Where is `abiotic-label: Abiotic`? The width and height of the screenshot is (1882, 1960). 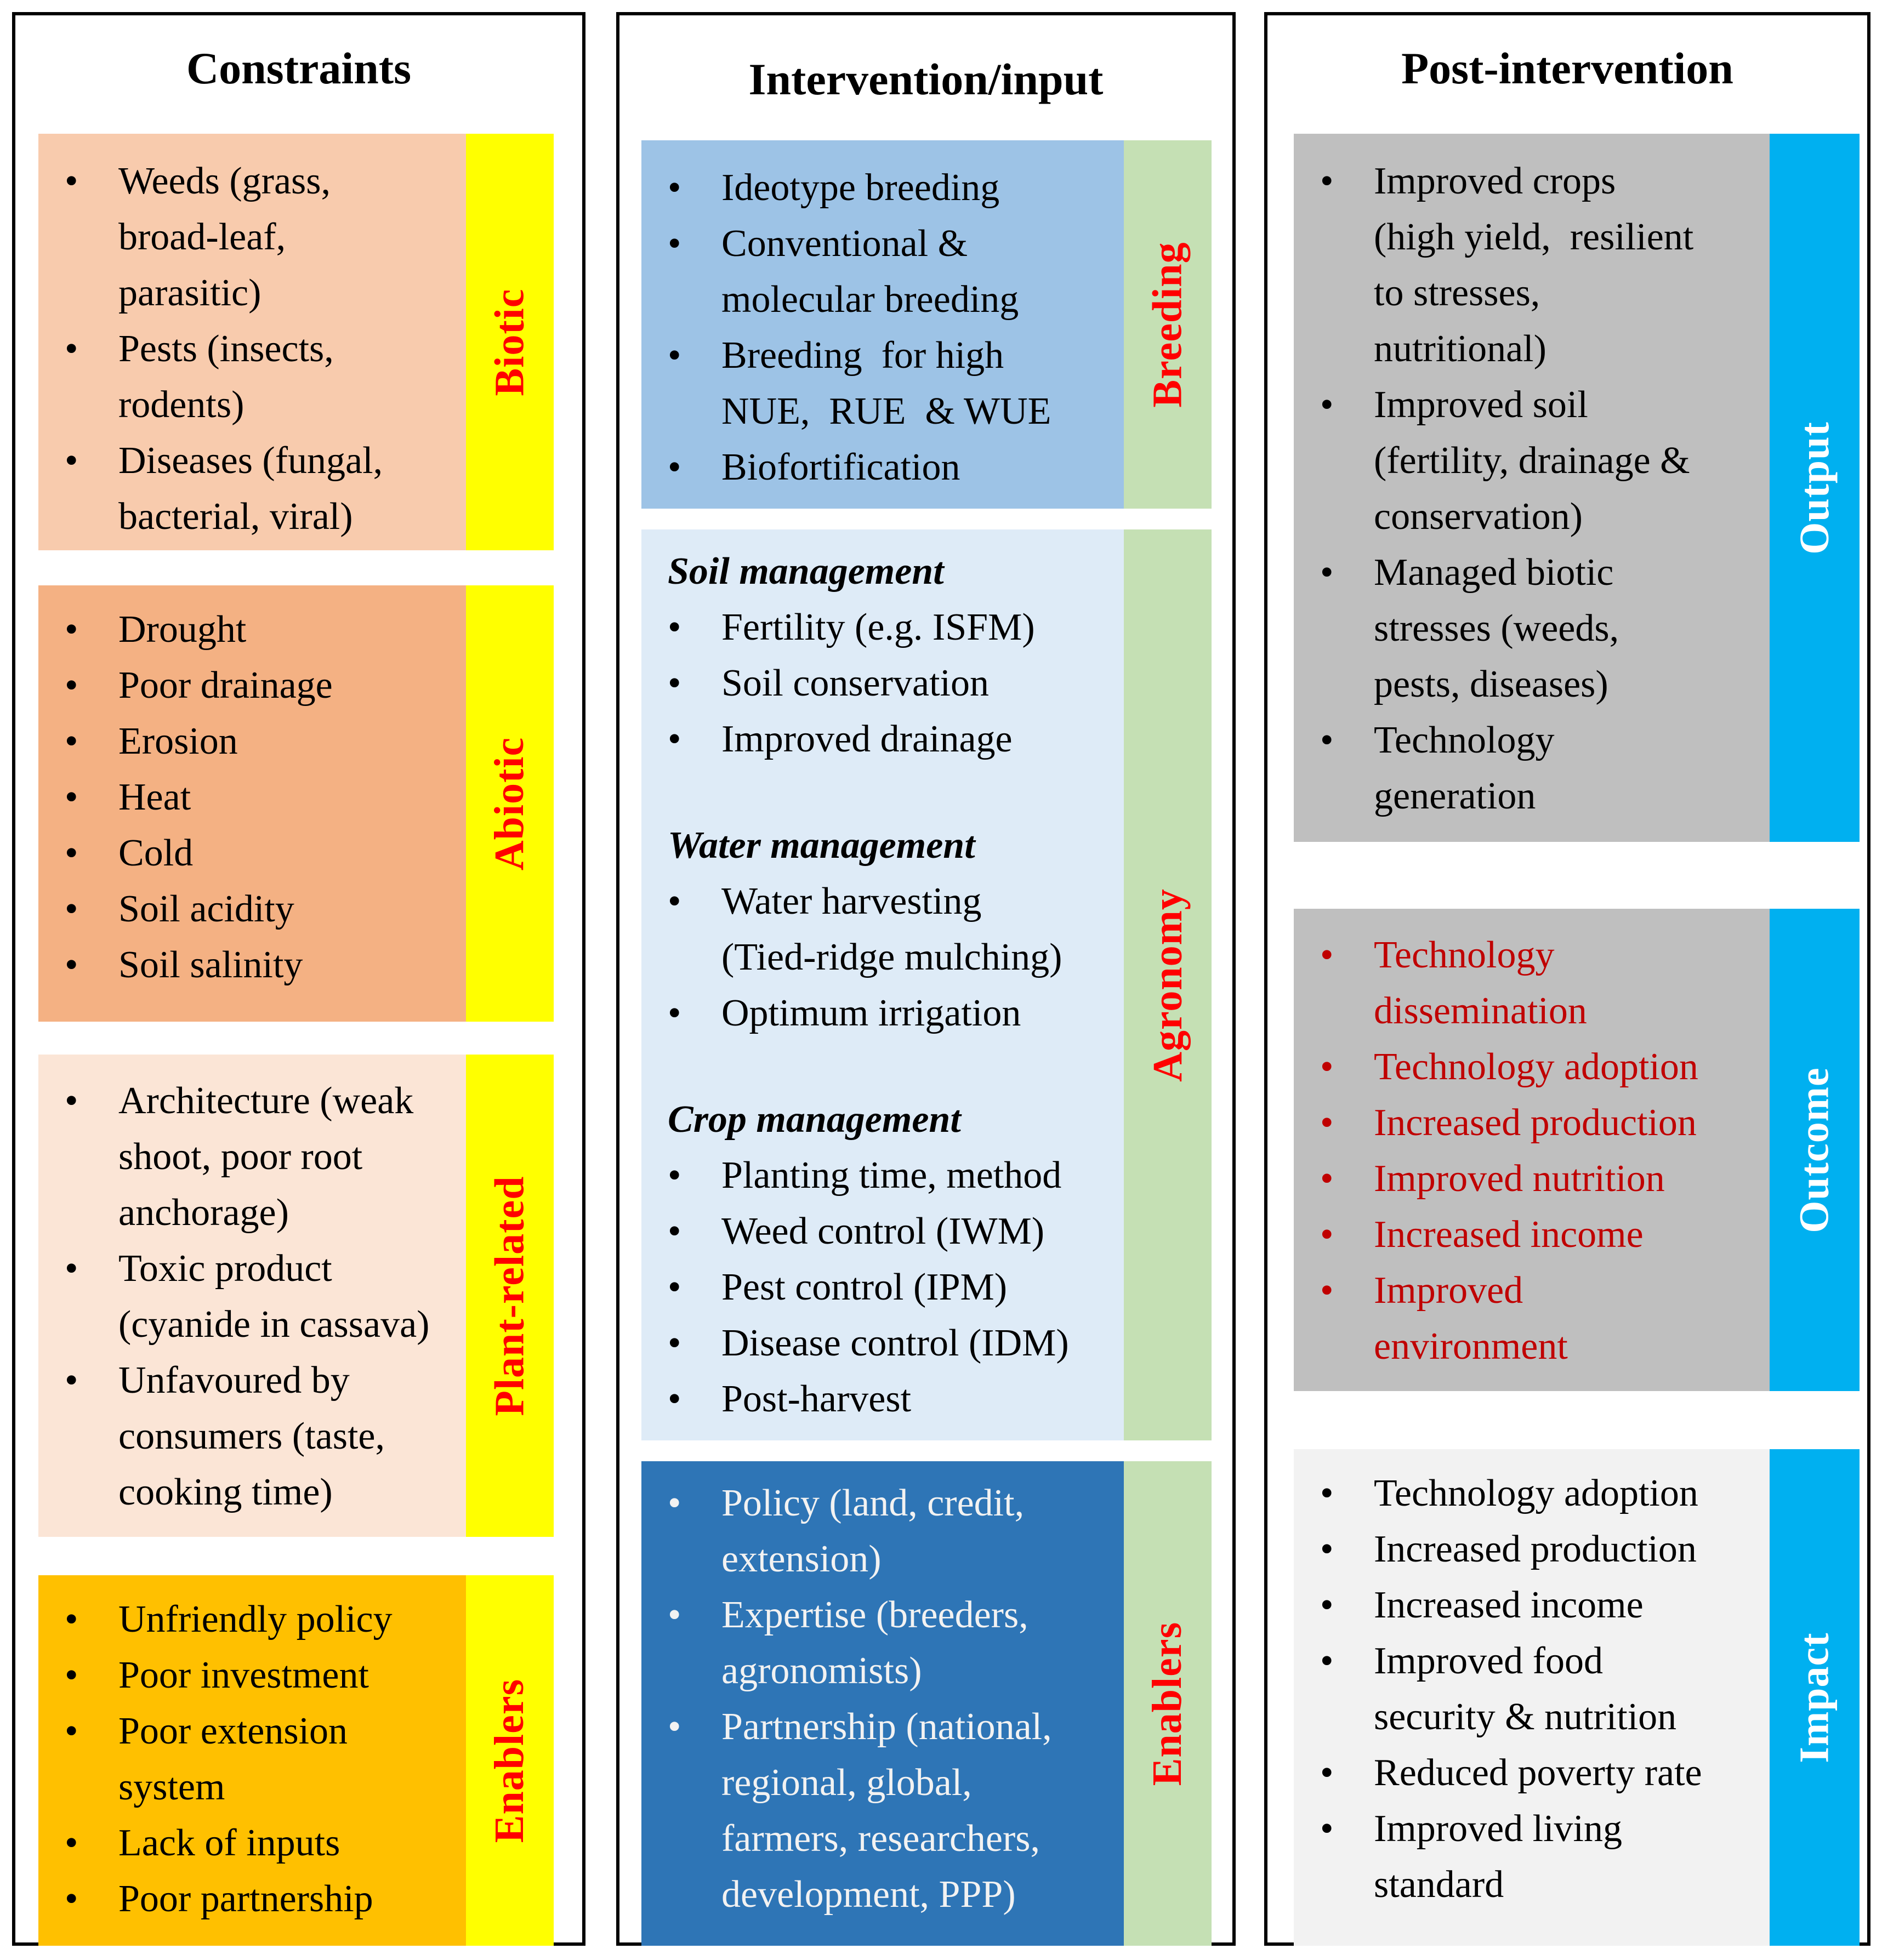
abiotic-label: Abiotic is located at coordinates (510, 803).